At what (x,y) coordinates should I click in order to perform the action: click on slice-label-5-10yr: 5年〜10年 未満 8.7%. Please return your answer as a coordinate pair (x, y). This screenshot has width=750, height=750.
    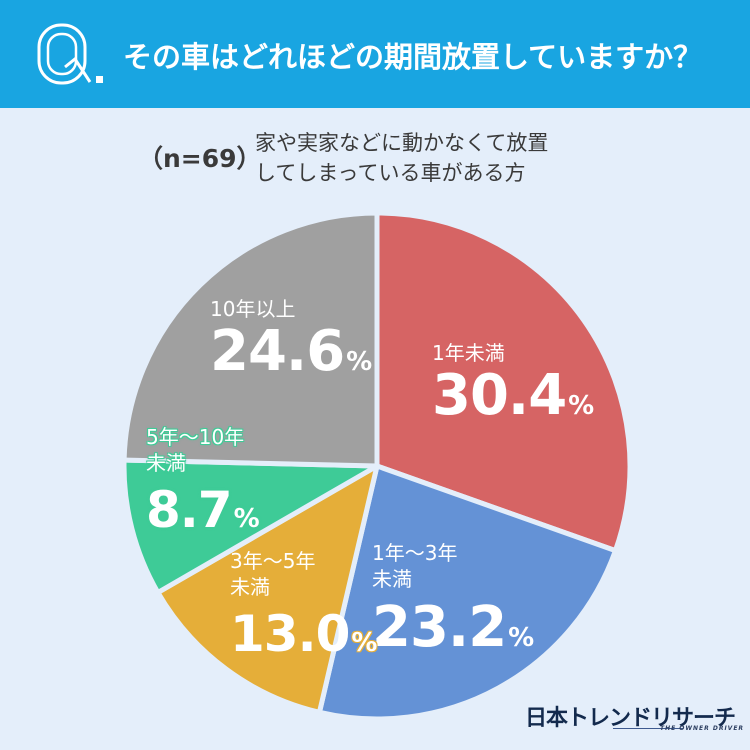
    Looking at the image, I should click on (203, 482).